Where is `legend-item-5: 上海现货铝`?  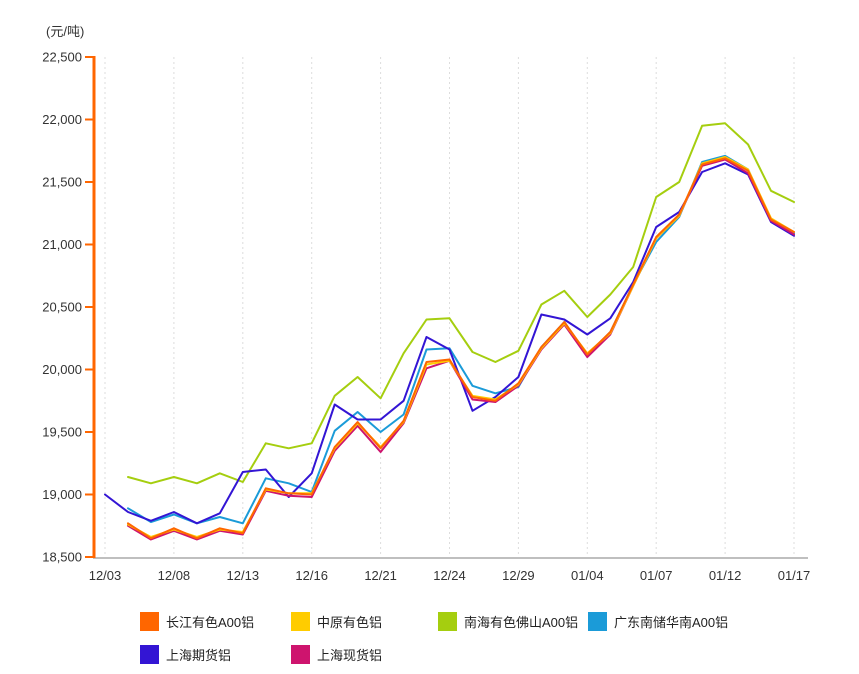 legend-item-5: 上海现货铝 is located at coordinates (336, 654).